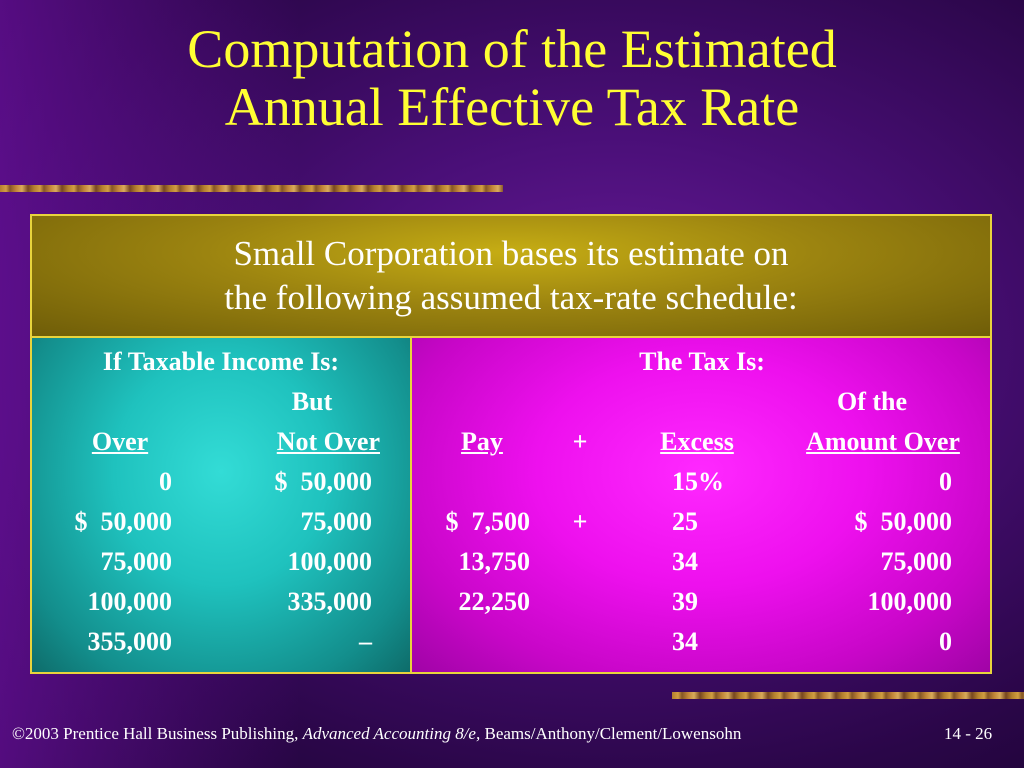  What do you see at coordinates (136, 561) in the screenshot?
I see `row-3-over: 75,000` at bounding box center [136, 561].